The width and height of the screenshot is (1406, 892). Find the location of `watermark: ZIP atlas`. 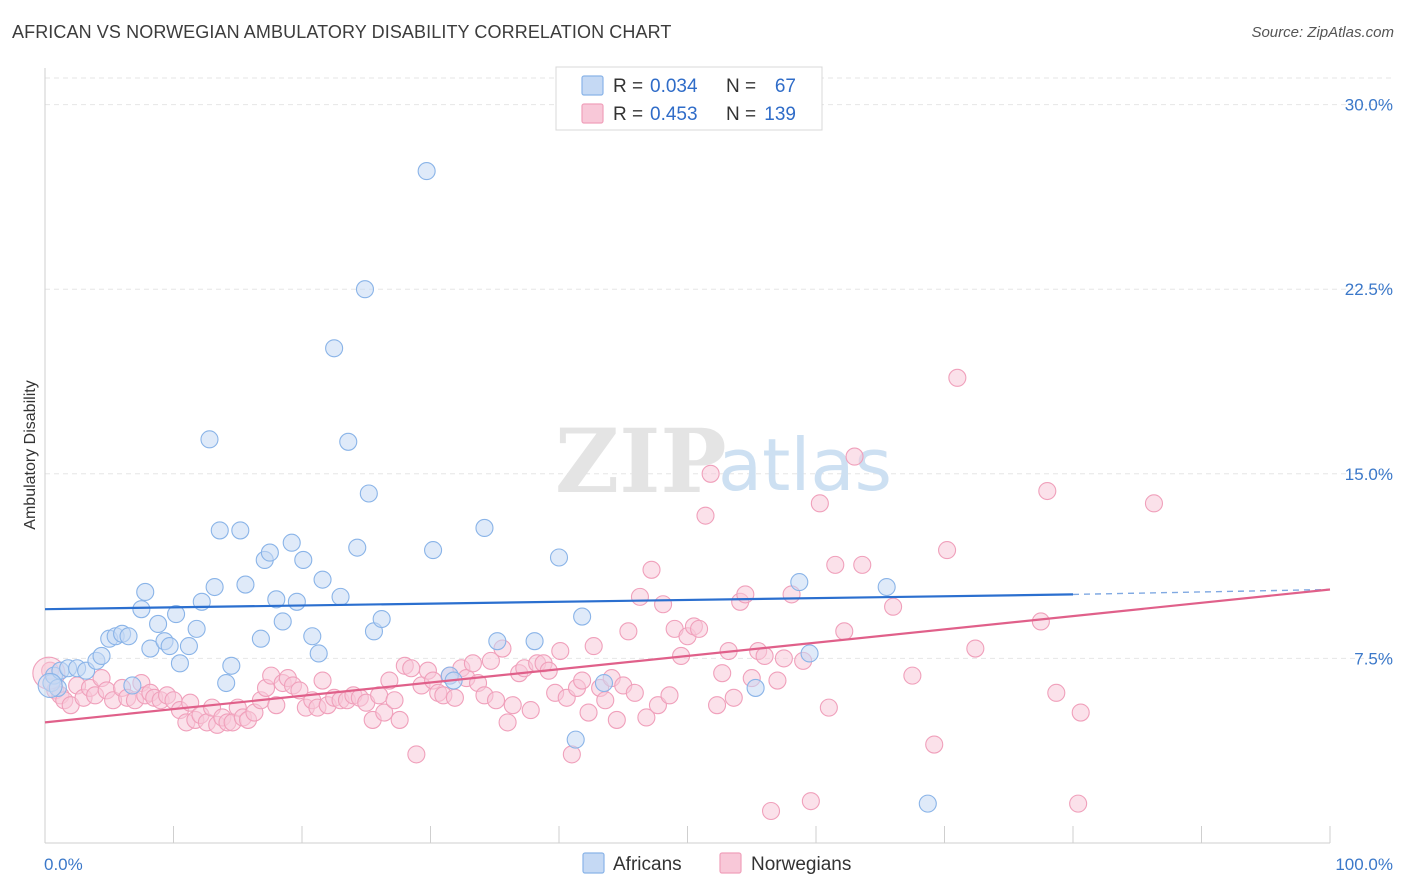

watermark: ZIP atlas is located at coordinates (723, 461).